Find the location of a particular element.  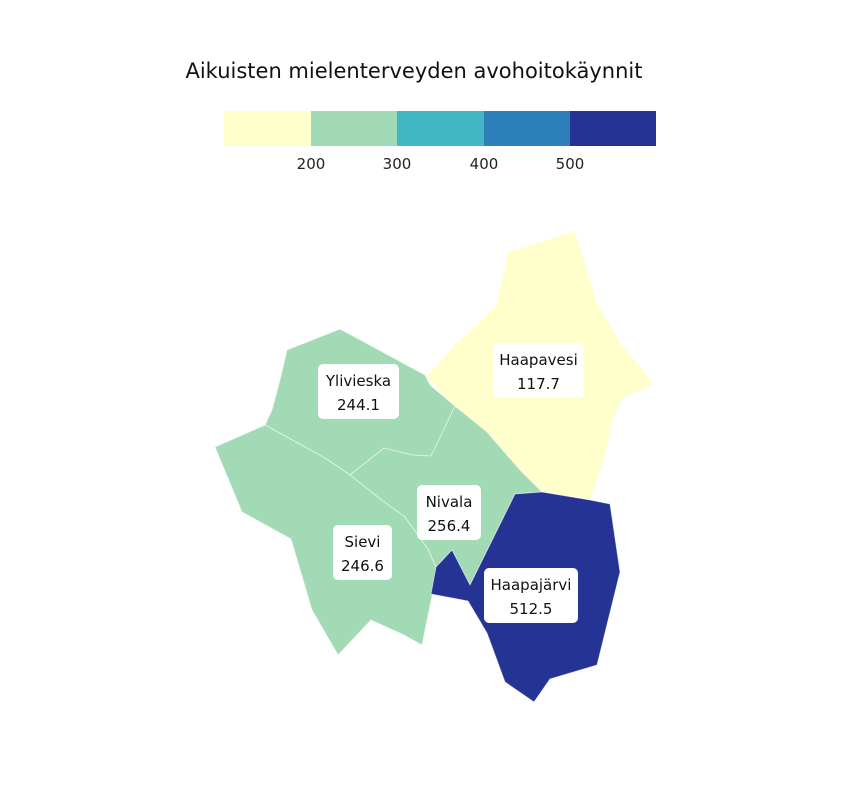

region-label: Nivala 256.4 is located at coordinates (449, 512).